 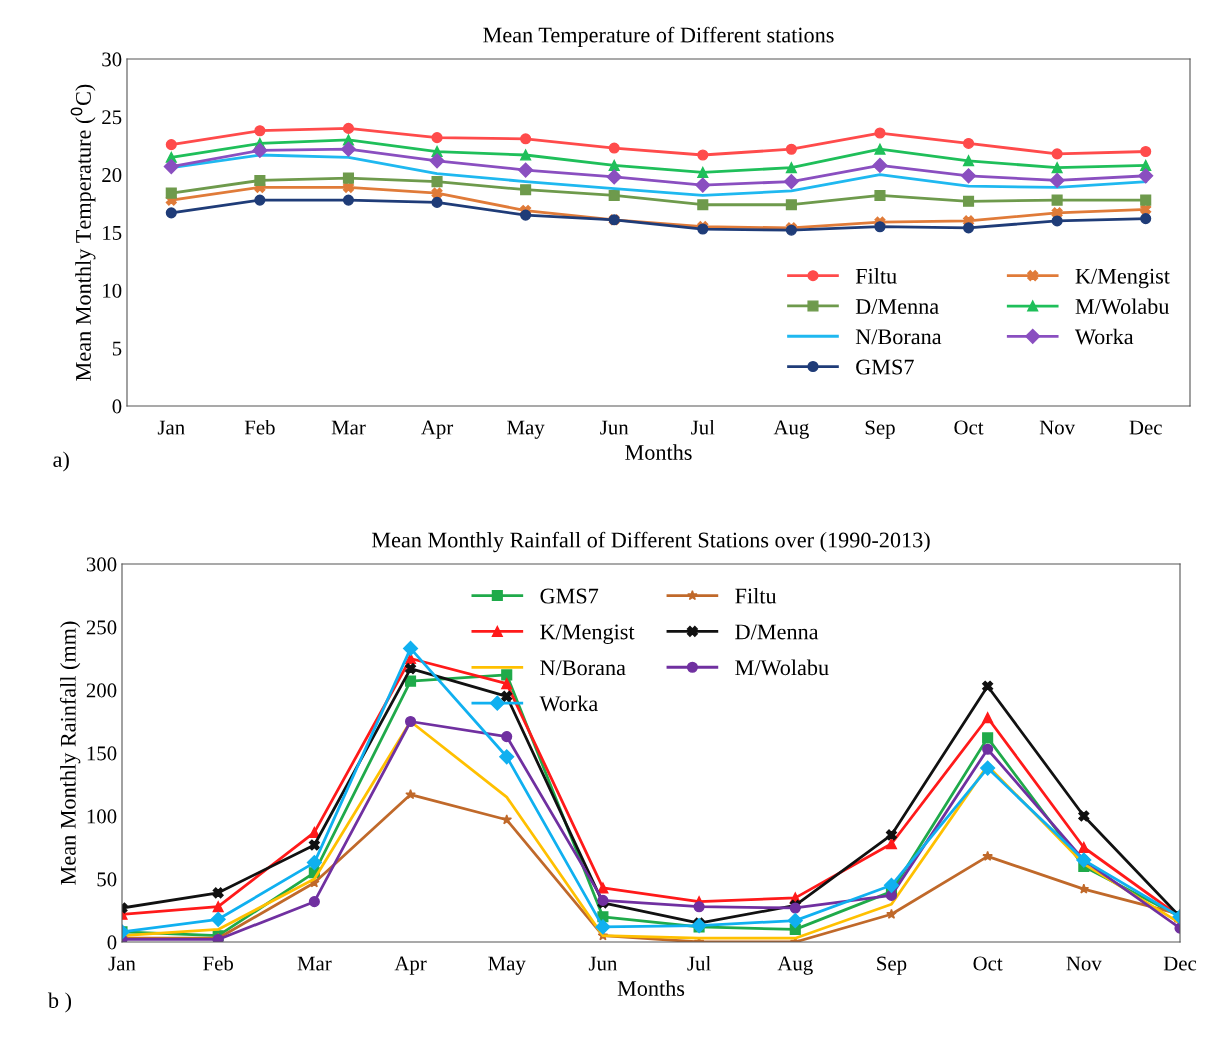 I want to click on y-tick-label: 10, so click(x=112, y=290).